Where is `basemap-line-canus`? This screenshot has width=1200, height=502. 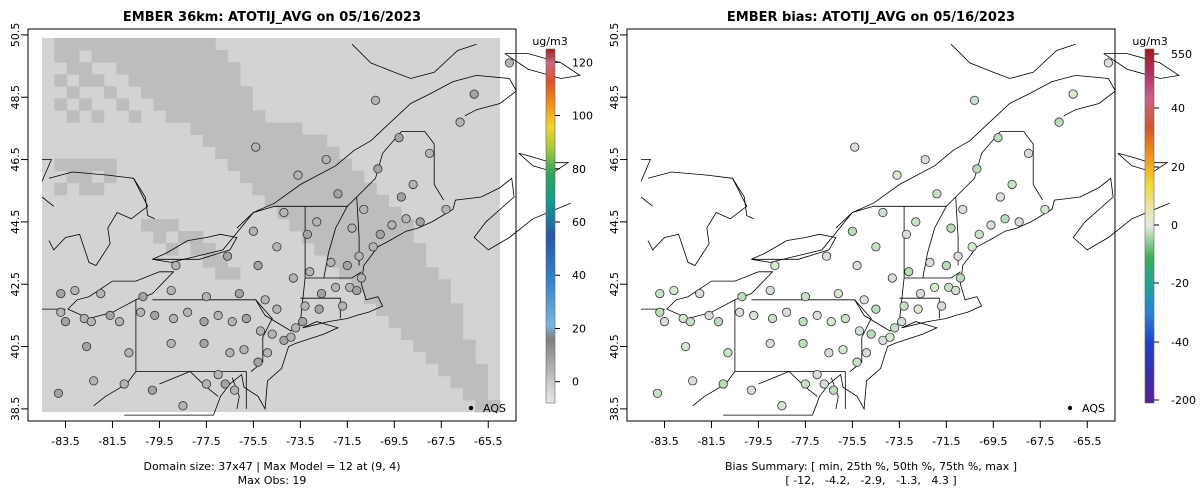 basemap-line-canus is located at coordinates (298, 197).